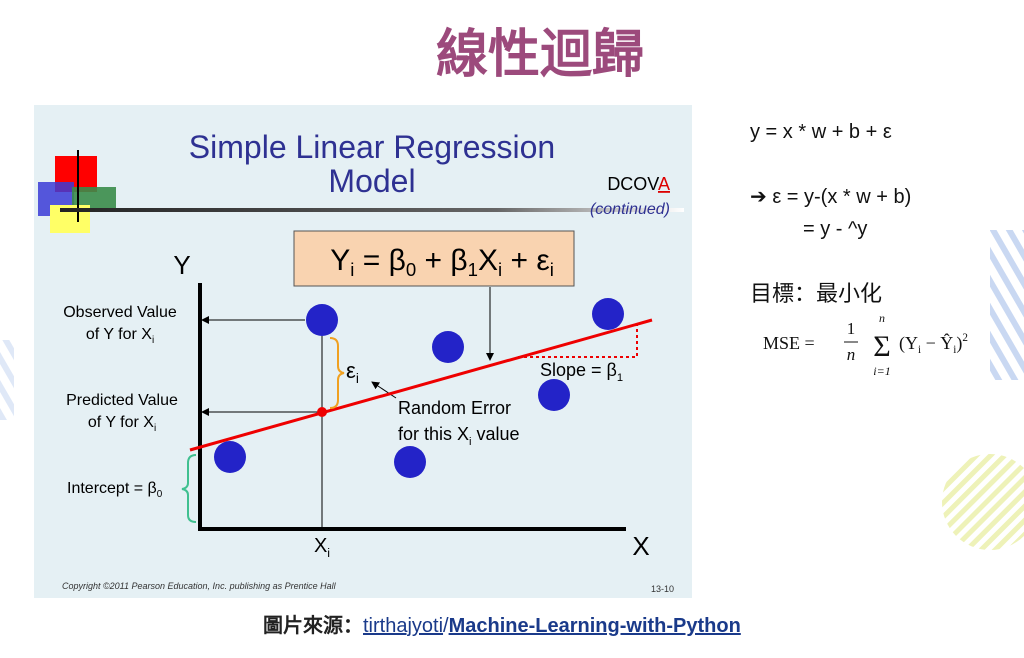 The image size is (1024, 658). Describe the element at coordinates (372, 210) in the screenshot. I see `title-rule` at that location.